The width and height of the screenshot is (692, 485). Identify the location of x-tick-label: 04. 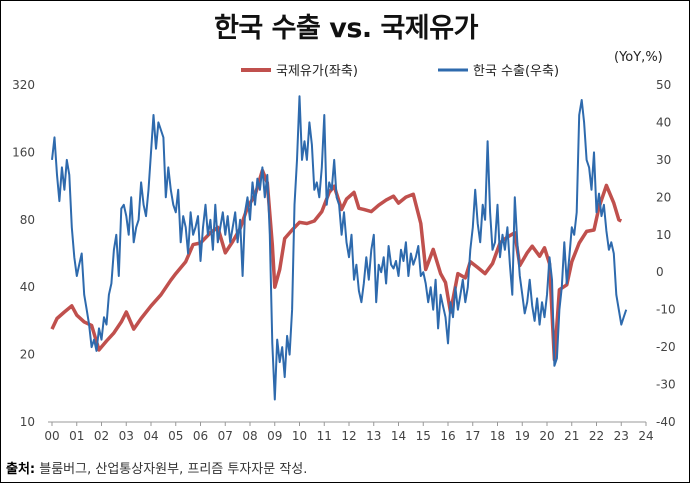
(150, 436).